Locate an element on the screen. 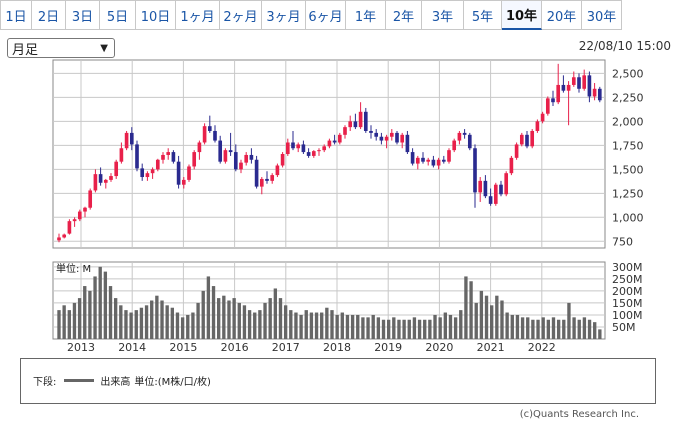 This screenshot has height=426, width=679. tab-2: 3日 is located at coordinates (83, 15).